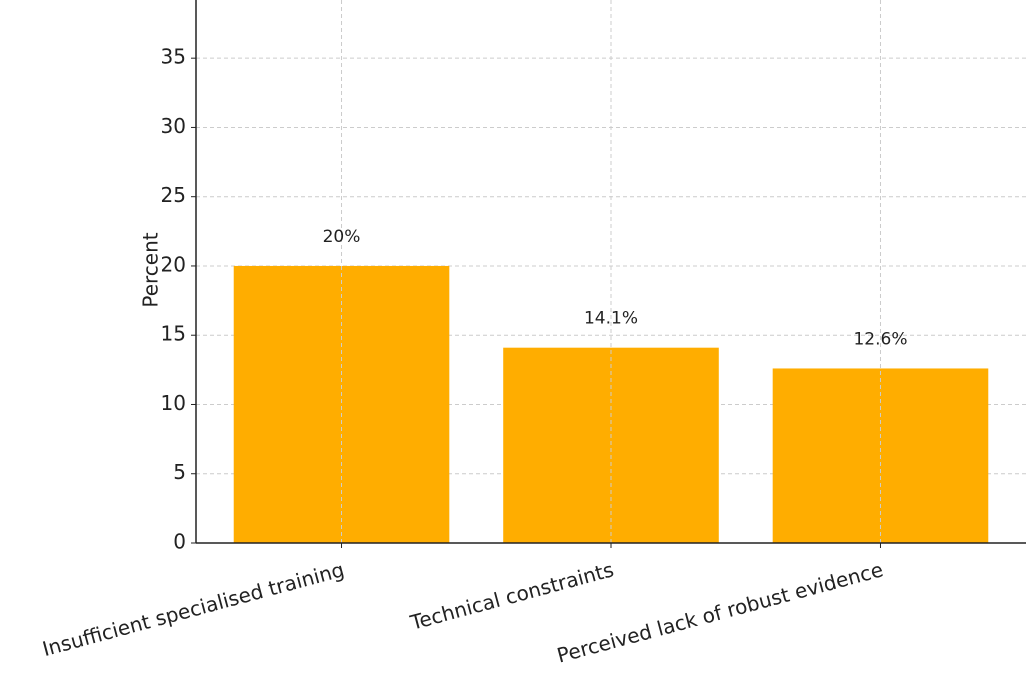 The width and height of the screenshot is (1032, 696). I want to click on y-tick-label: 10, so click(173, 403).